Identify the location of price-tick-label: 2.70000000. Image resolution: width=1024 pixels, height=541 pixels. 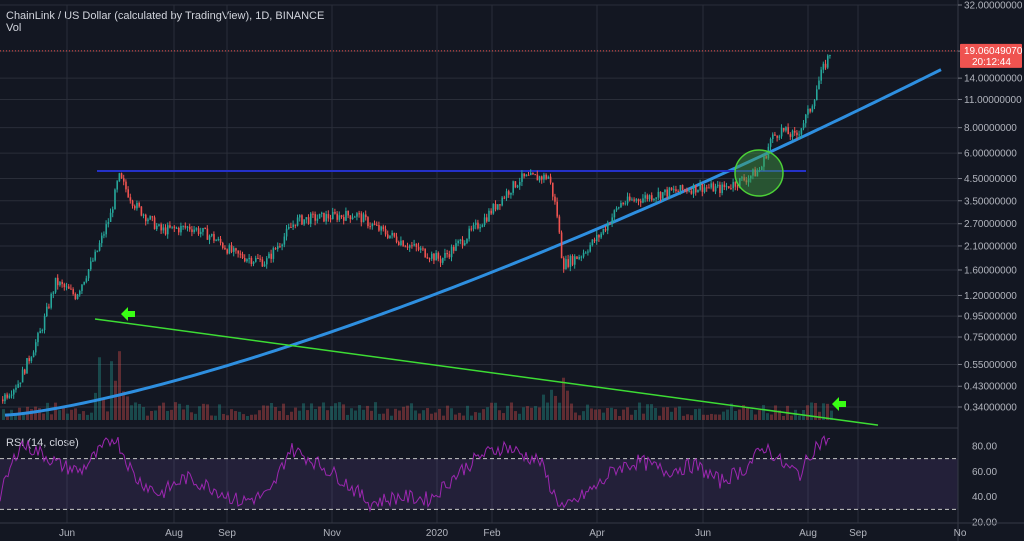
(990, 224).